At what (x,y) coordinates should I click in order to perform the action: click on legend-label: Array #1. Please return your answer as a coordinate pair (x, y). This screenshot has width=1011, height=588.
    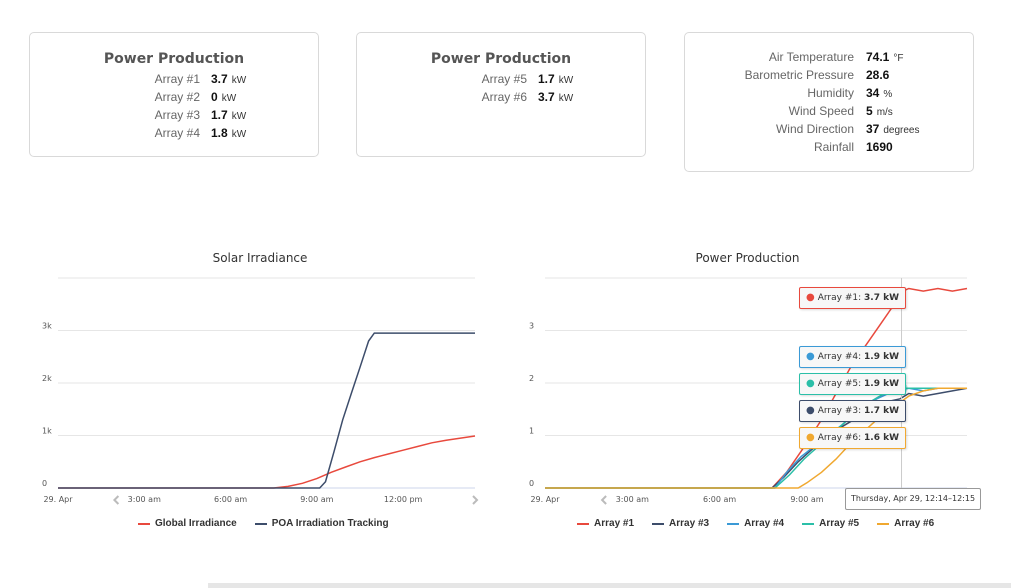
    Looking at the image, I should click on (614, 523).